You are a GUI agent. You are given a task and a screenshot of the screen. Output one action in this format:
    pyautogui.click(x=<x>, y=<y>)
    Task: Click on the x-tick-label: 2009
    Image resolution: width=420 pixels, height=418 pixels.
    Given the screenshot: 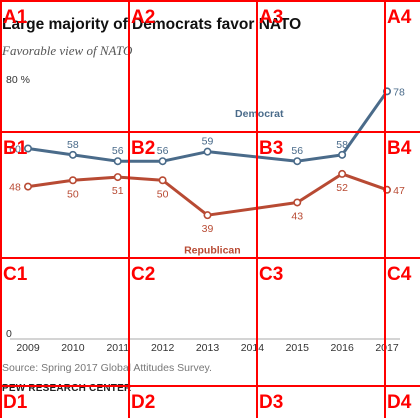 What is the action you would take?
    pyautogui.click(x=28, y=348)
    